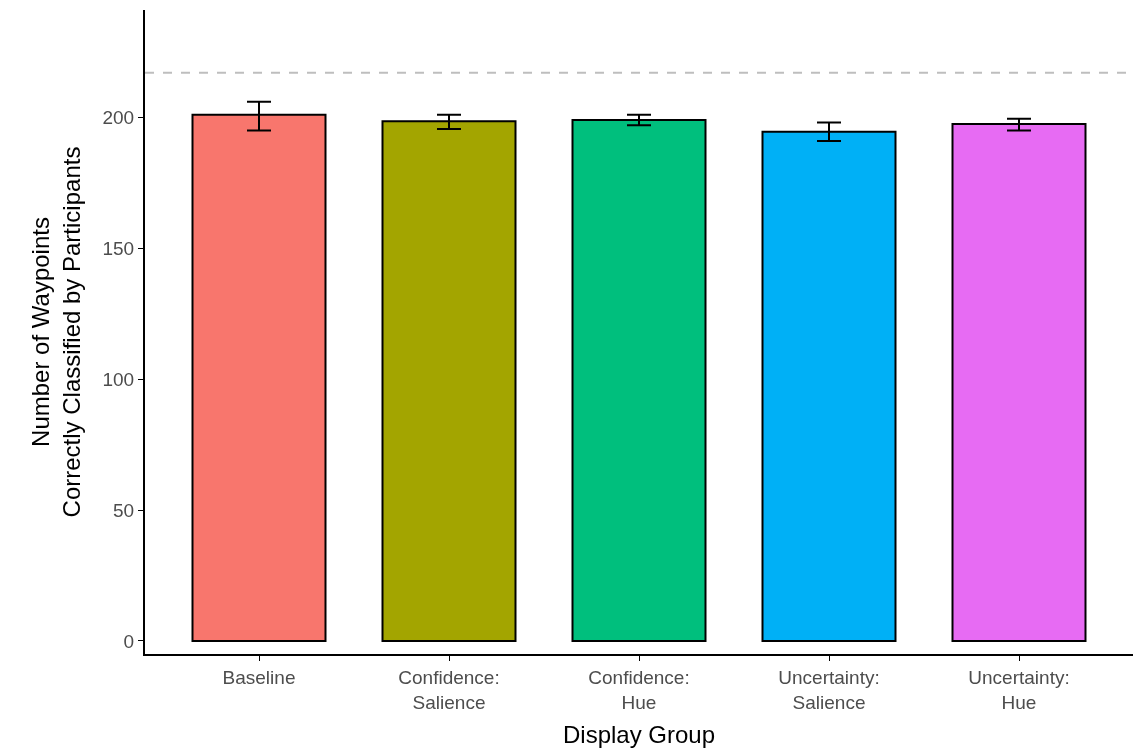 This screenshot has height=749, width=1138. Describe the element at coordinates (259, 677) in the screenshot. I see `x-tick-label: Baseline` at that location.